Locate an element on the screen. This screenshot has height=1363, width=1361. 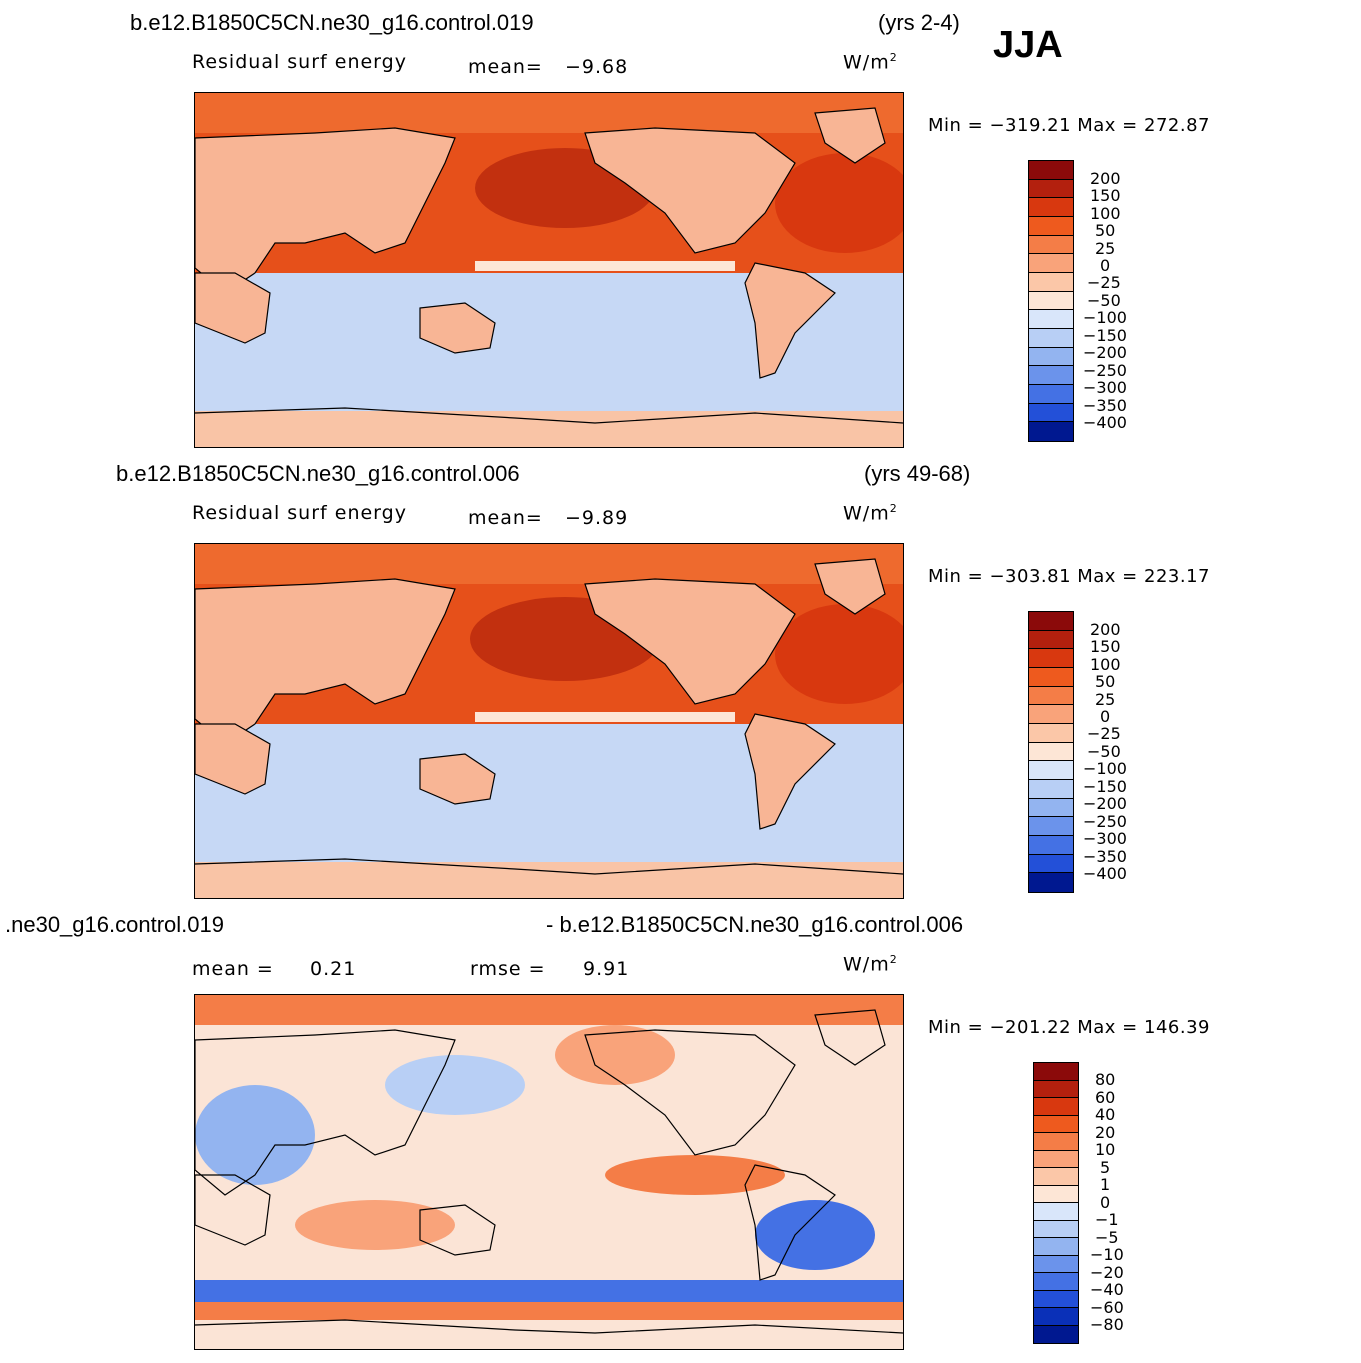
panel1-cb-label: 150 is located at coordinates (1105, 195).